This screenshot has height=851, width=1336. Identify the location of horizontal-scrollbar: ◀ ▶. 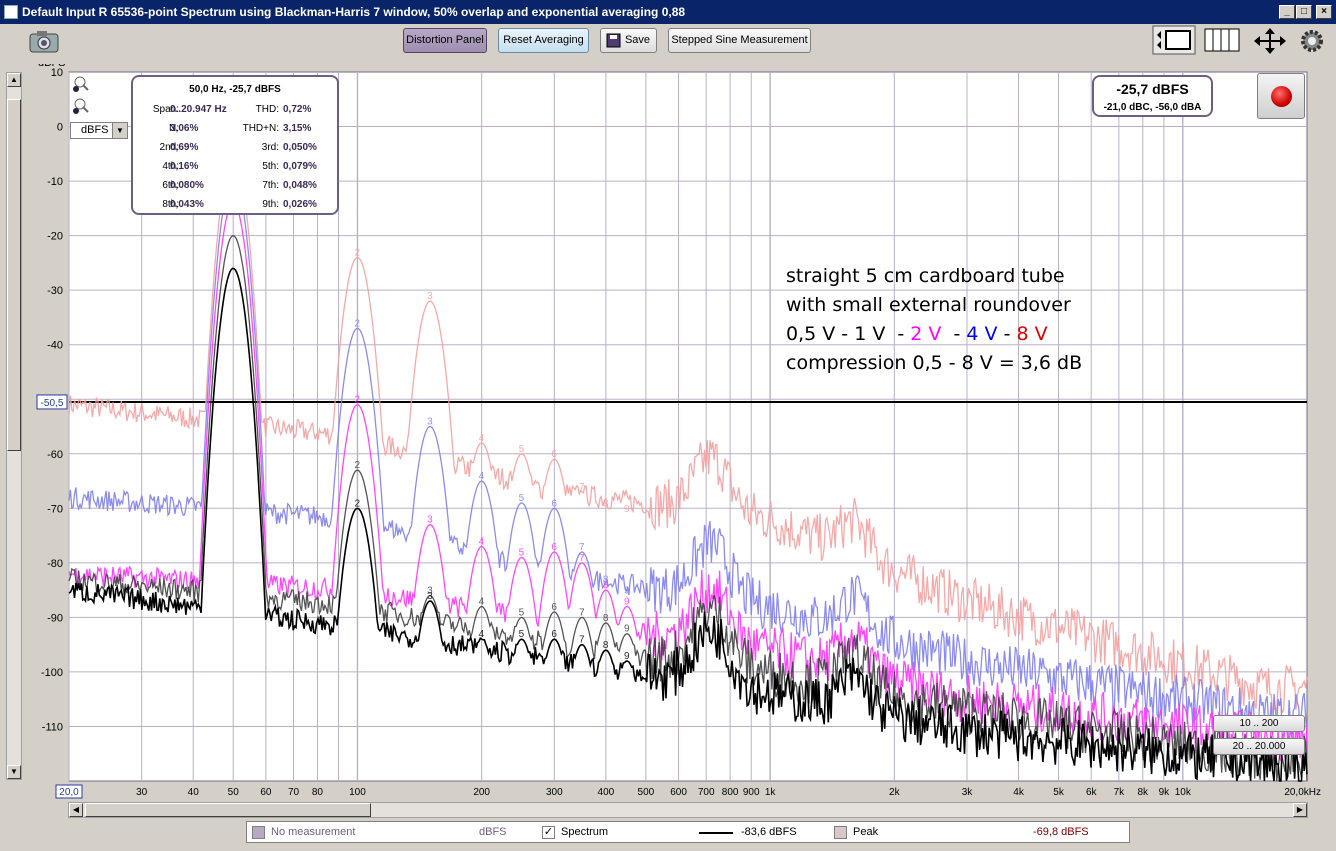
(688, 810).